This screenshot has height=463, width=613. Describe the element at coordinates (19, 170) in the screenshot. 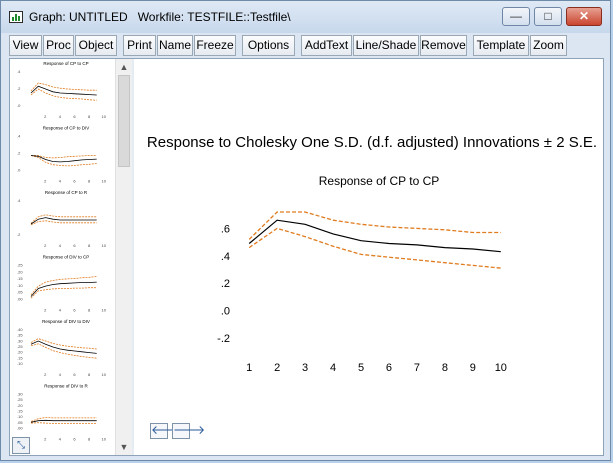

I see `thumbnail-y-tick: .0` at that location.